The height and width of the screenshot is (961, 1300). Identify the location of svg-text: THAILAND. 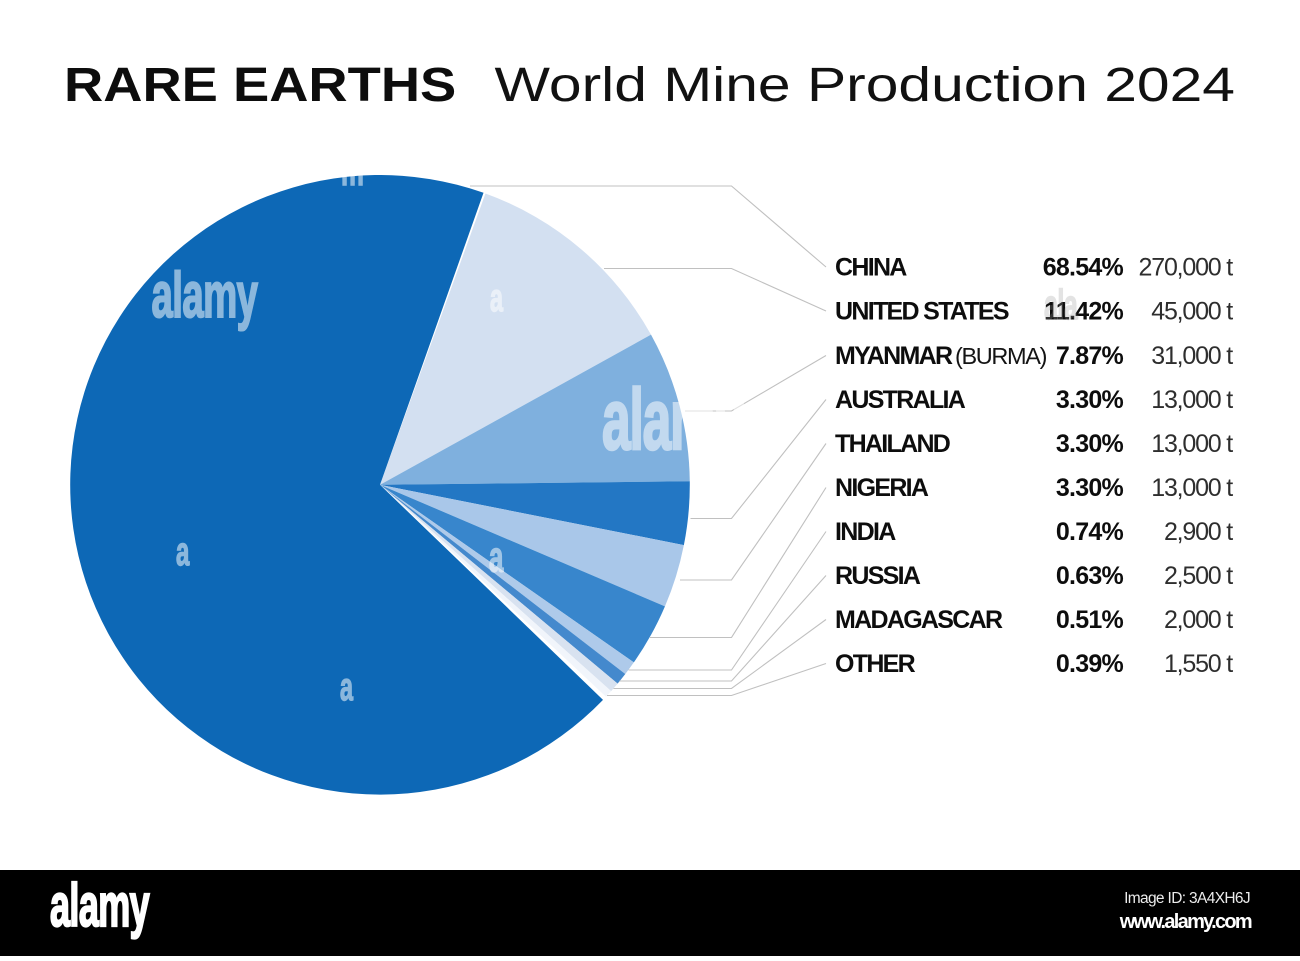
(892, 444).